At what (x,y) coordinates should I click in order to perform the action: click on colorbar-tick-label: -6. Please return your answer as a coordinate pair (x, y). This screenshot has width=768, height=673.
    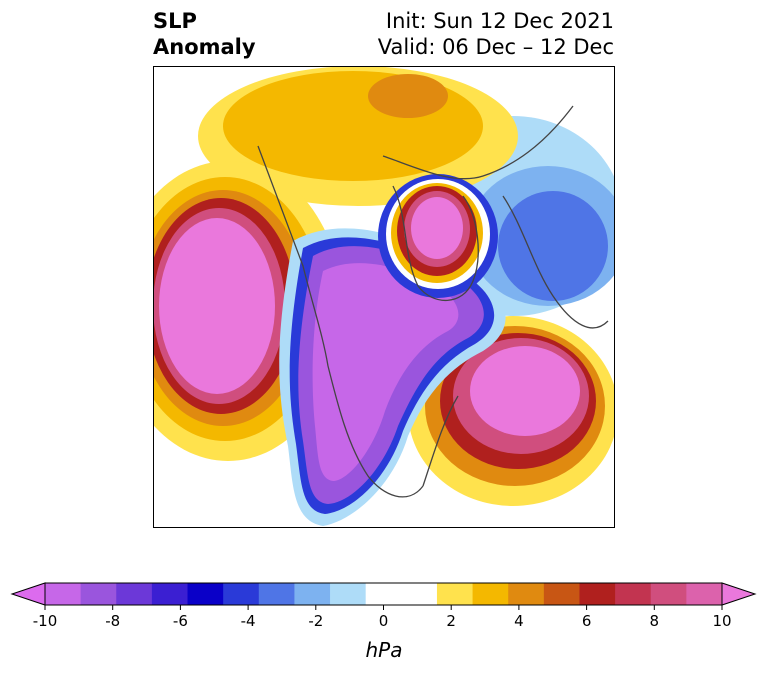
    Looking at the image, I should click on (180, 621).